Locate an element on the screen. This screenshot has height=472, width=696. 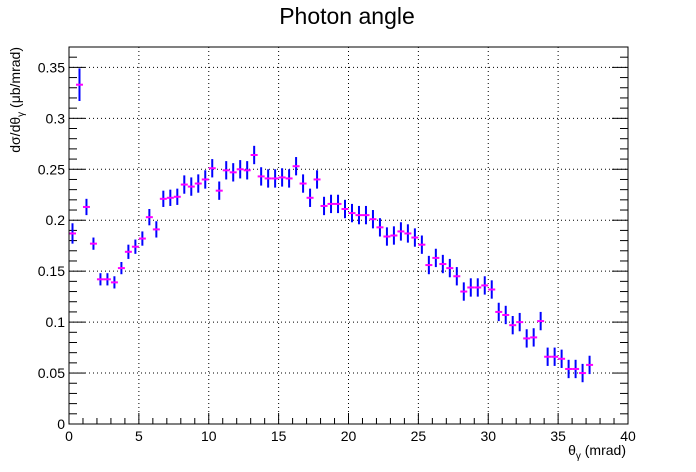
y-tick-label: 0.35 is located at coordinates (51, 67).